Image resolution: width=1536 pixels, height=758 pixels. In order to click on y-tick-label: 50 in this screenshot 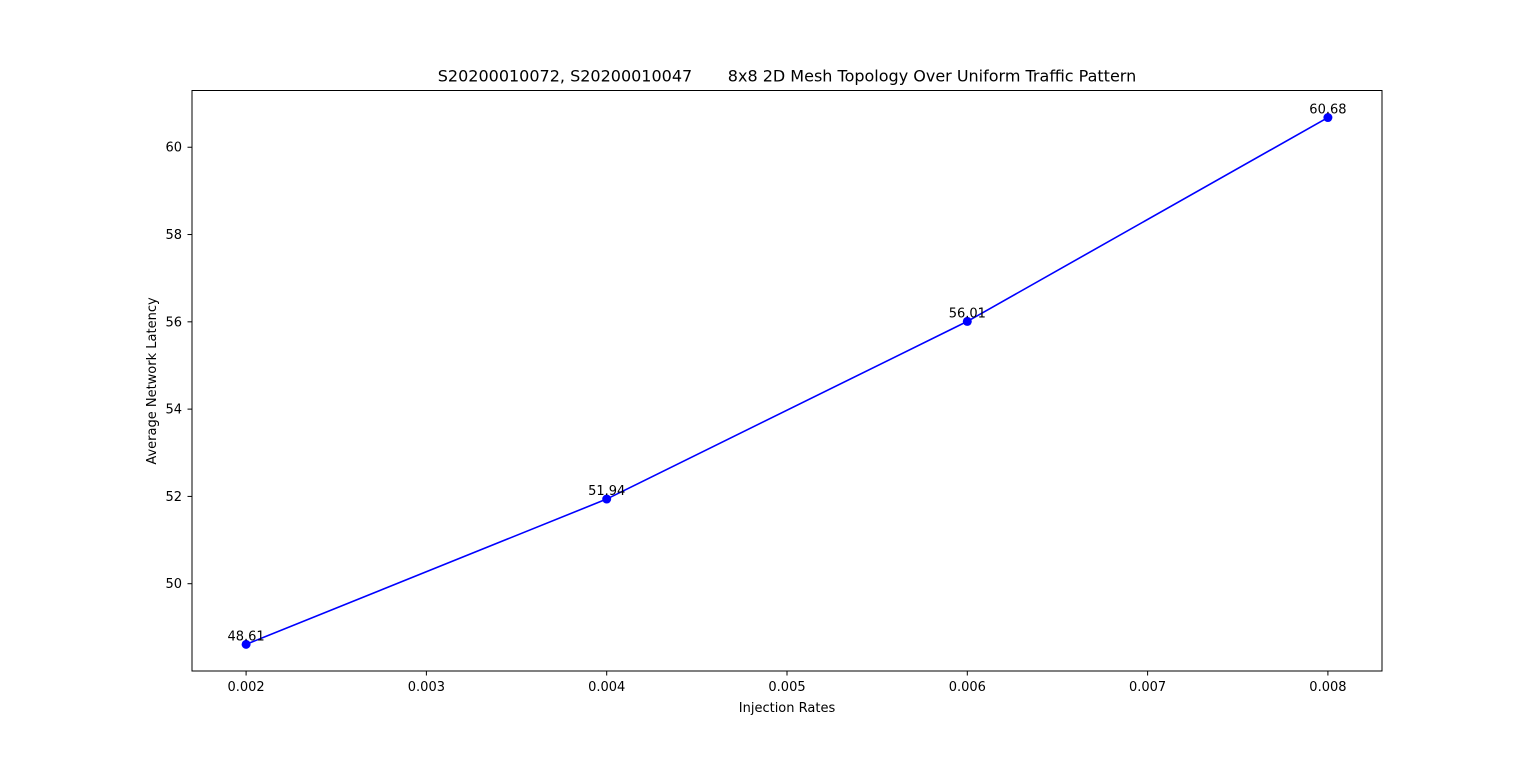, I will do `click(173, 584)`.